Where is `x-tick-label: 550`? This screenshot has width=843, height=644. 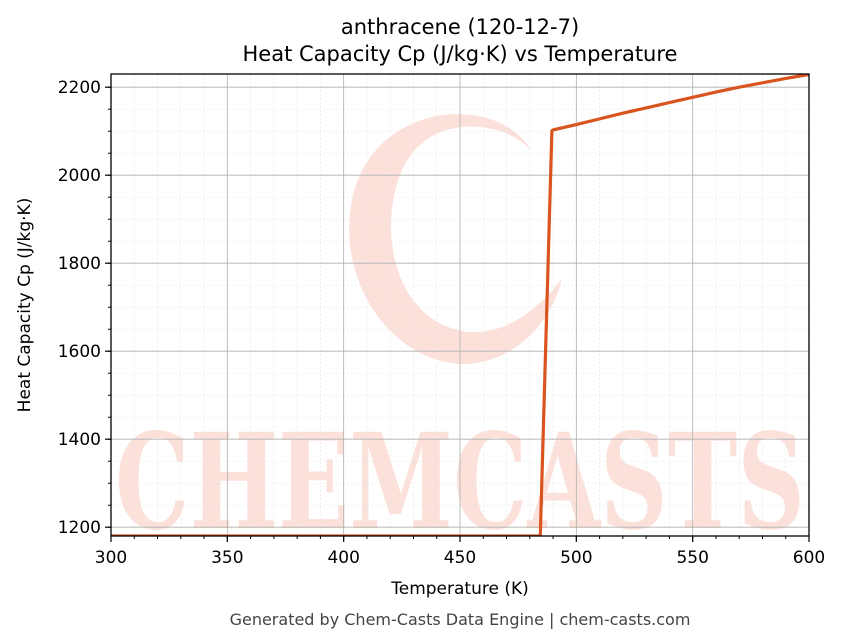
x-tick-label: 550 is located at coordinates (692, 558).